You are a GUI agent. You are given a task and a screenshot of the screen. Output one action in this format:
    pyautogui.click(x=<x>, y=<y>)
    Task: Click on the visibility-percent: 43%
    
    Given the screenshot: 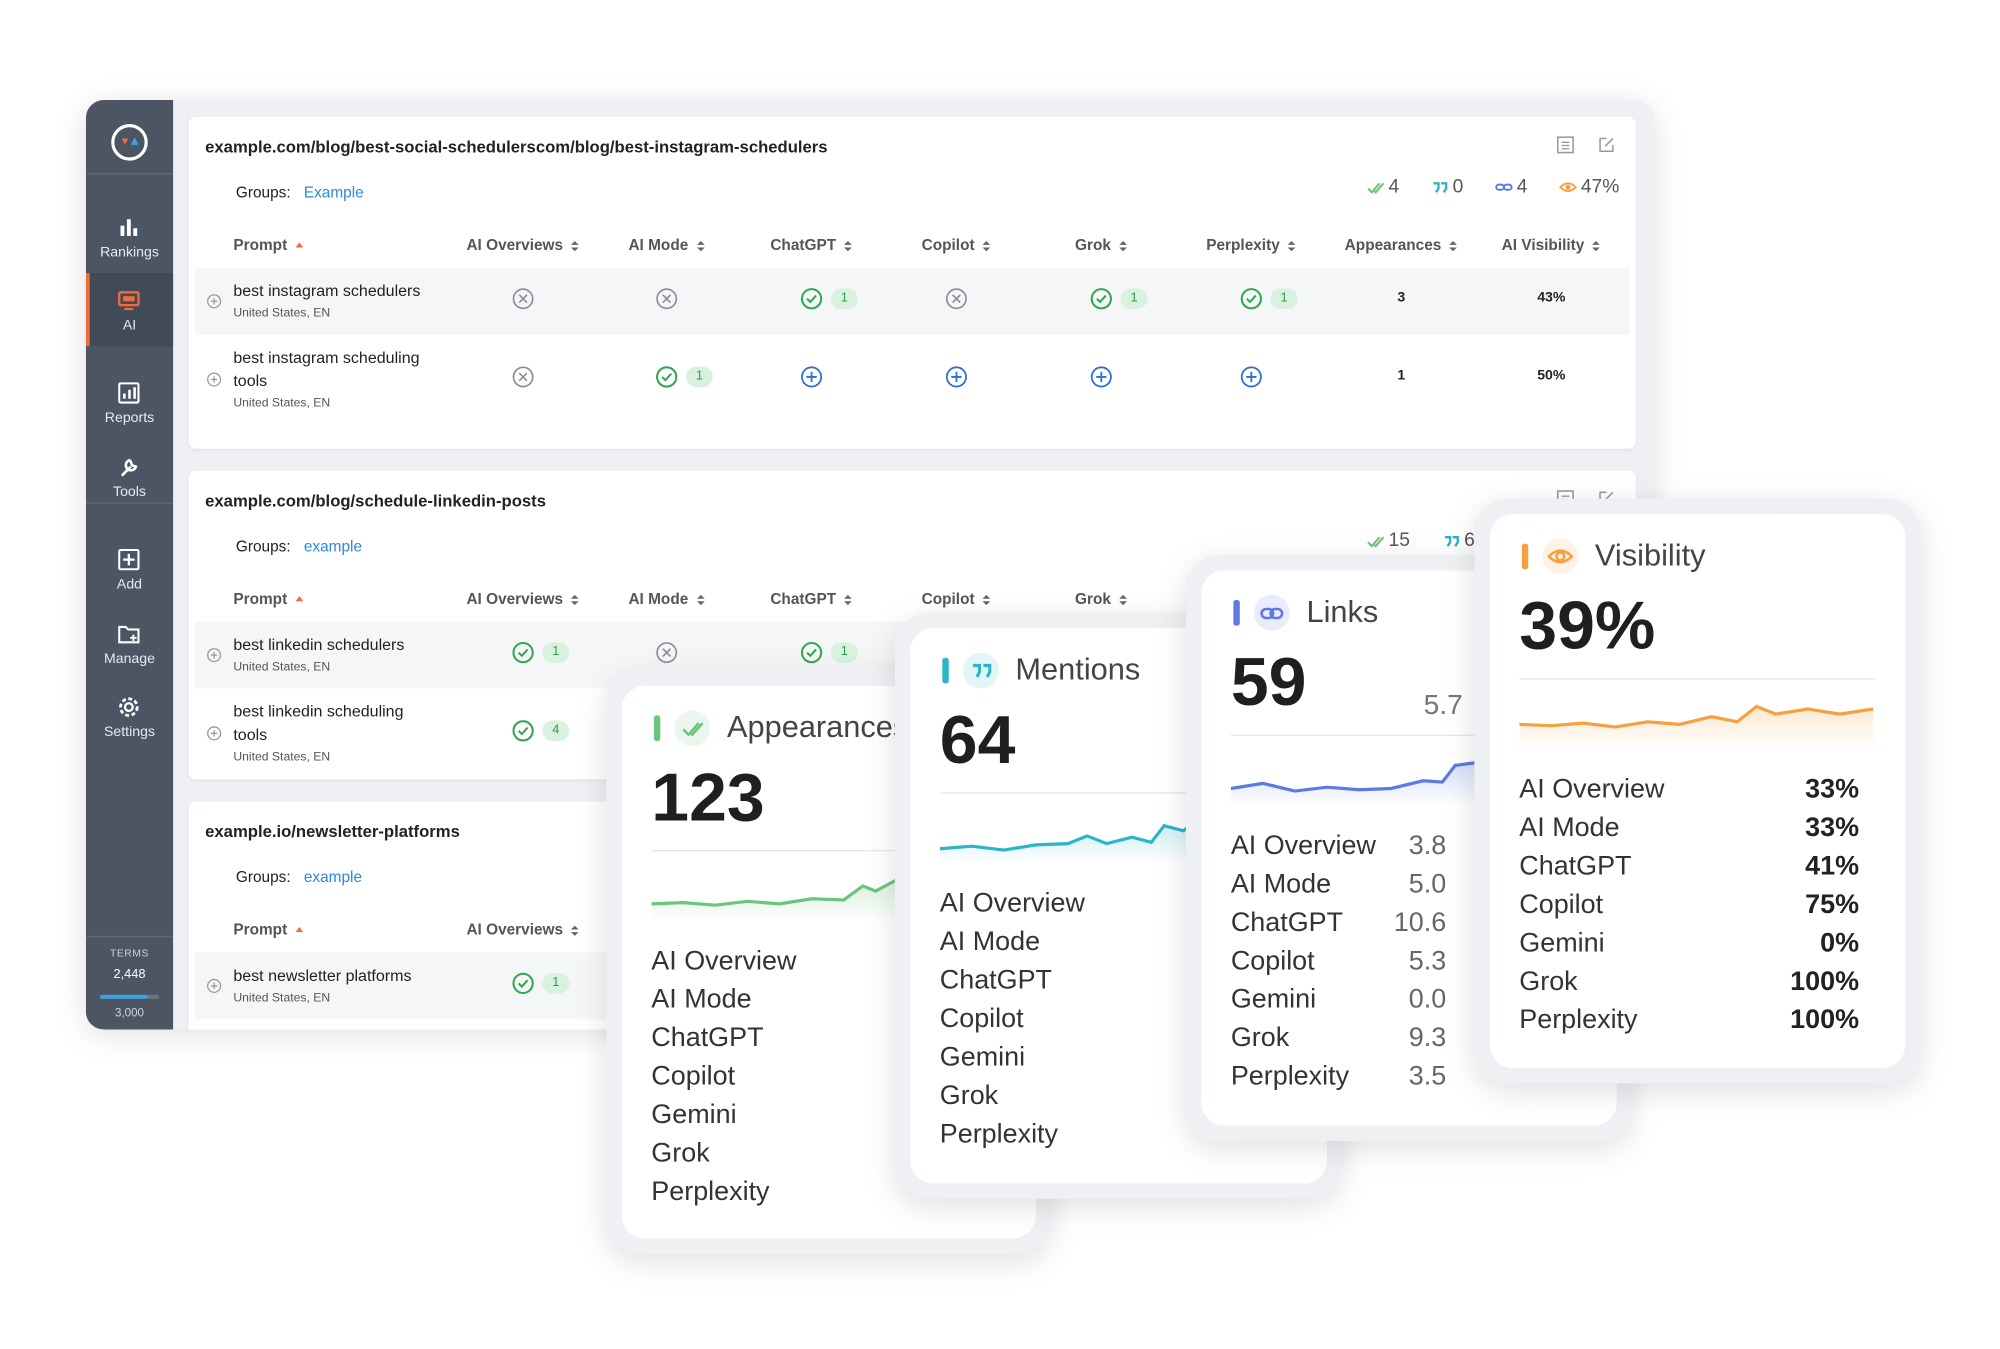 What is the action you would take?
    pyautogui.click(x=1551, y=297)
    